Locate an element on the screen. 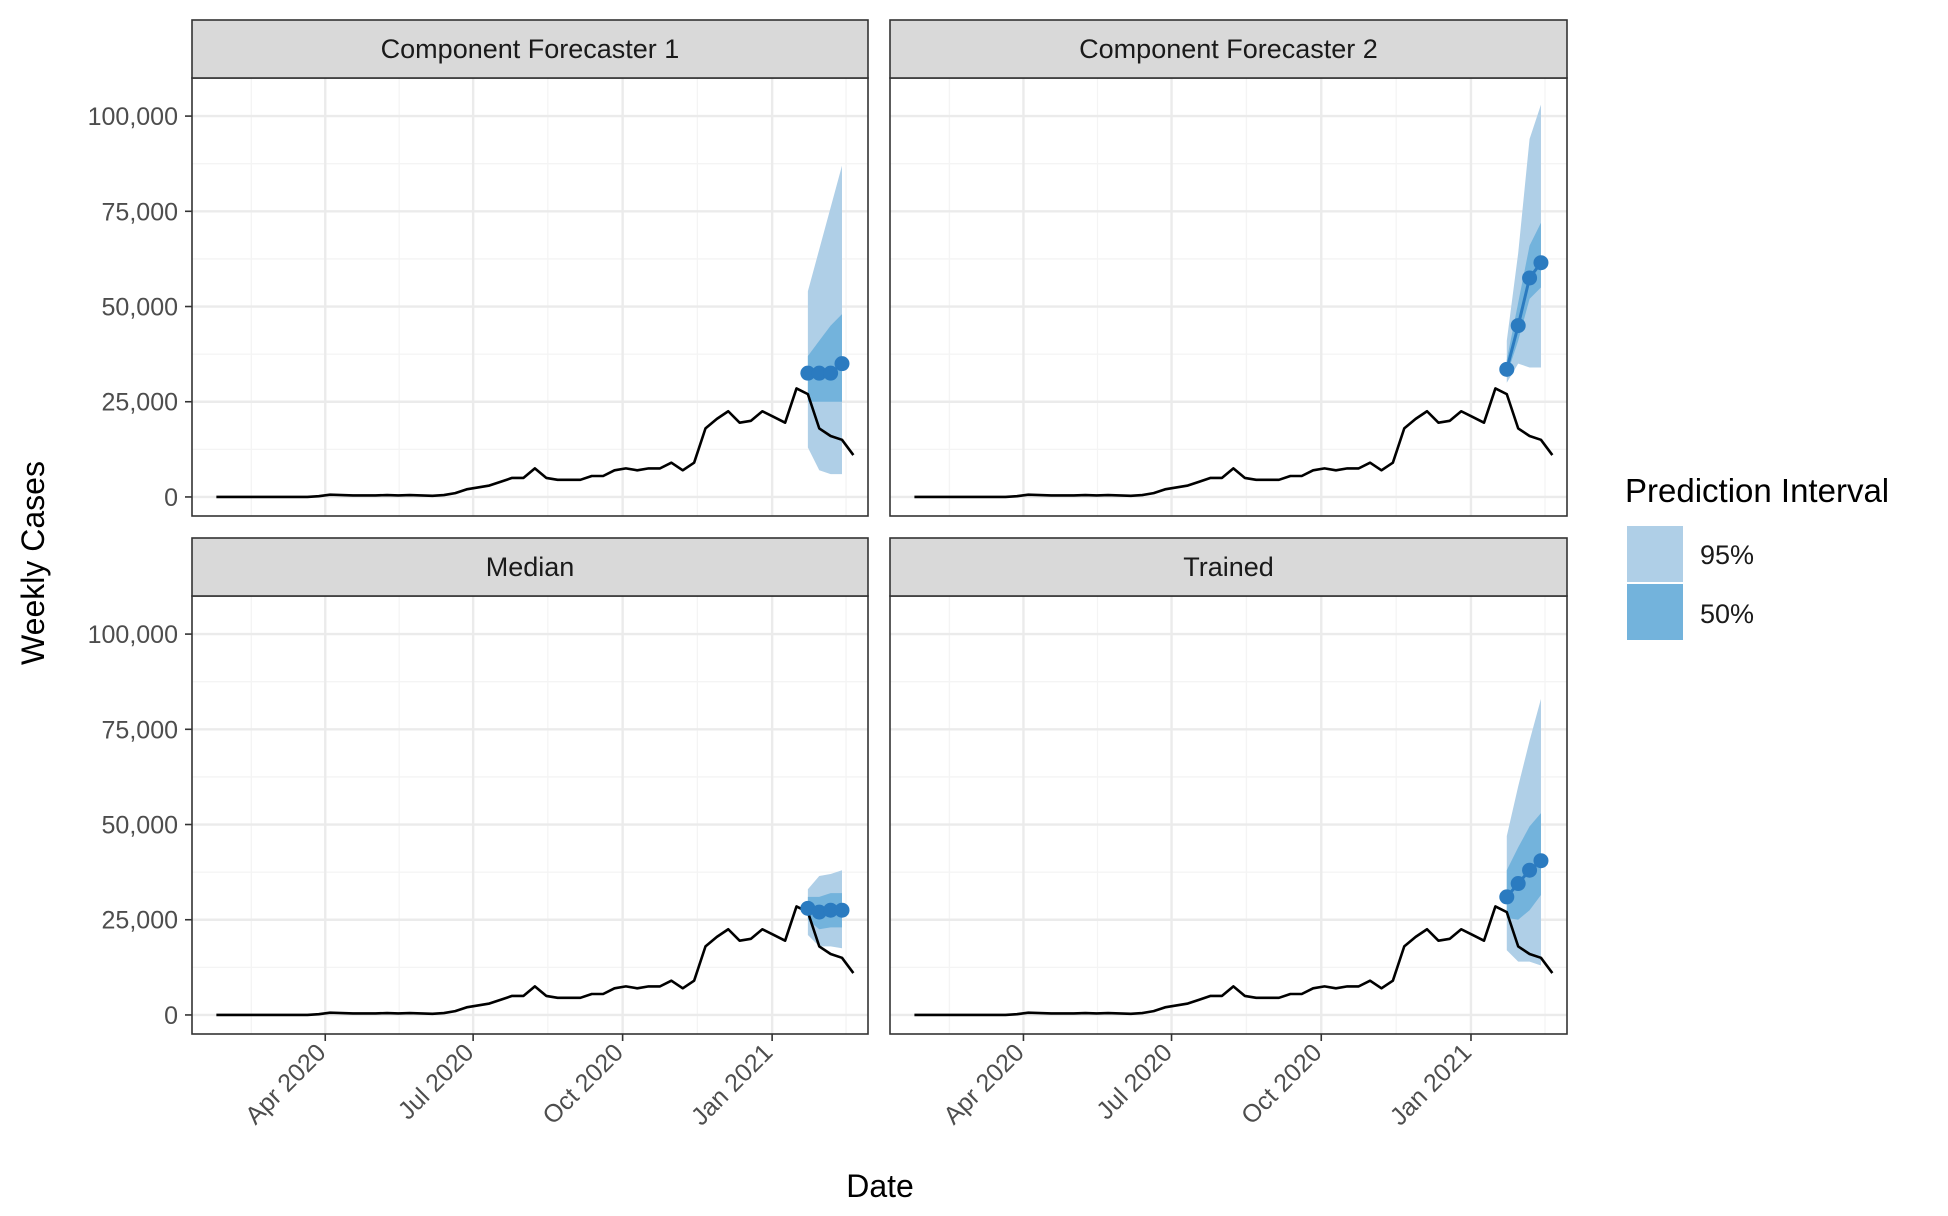  y-axis-title: Weekly Cases is located at coordinates (33, 563).